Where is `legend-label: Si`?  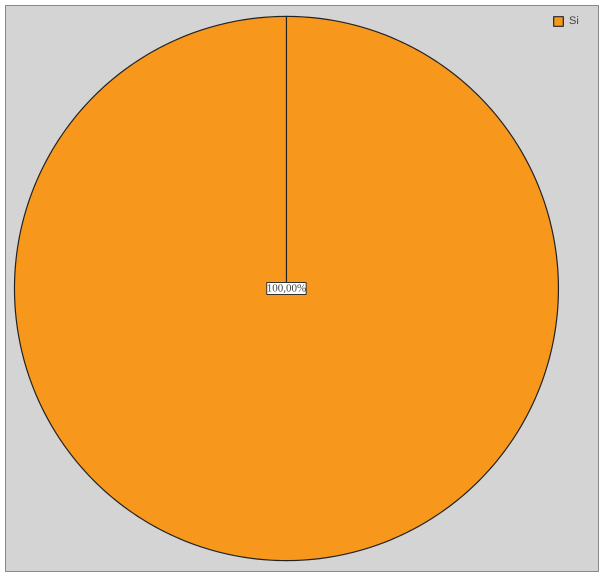
legend-label: Si is located at coordinates (574, 21).